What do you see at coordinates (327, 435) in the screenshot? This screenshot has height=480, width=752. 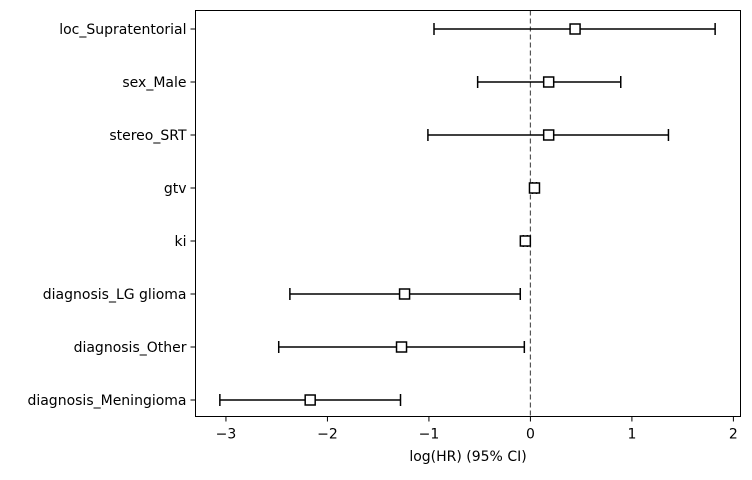 I see `x-tick-label: −2` at bounding box center [327, 435].